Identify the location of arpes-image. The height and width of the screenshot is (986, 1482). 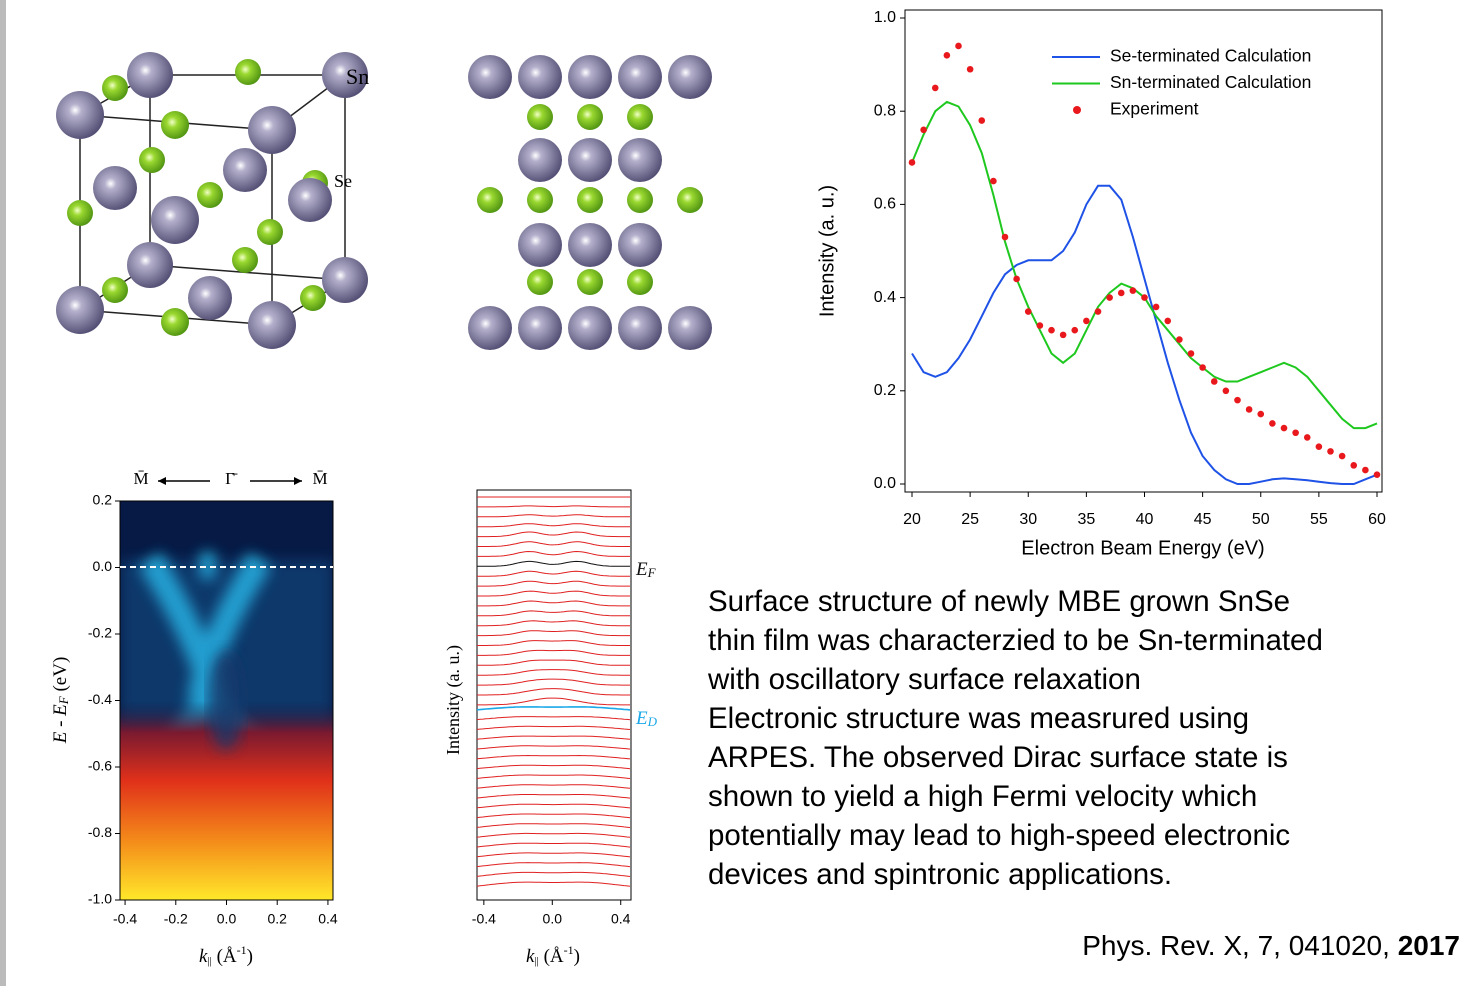
(226, 700).